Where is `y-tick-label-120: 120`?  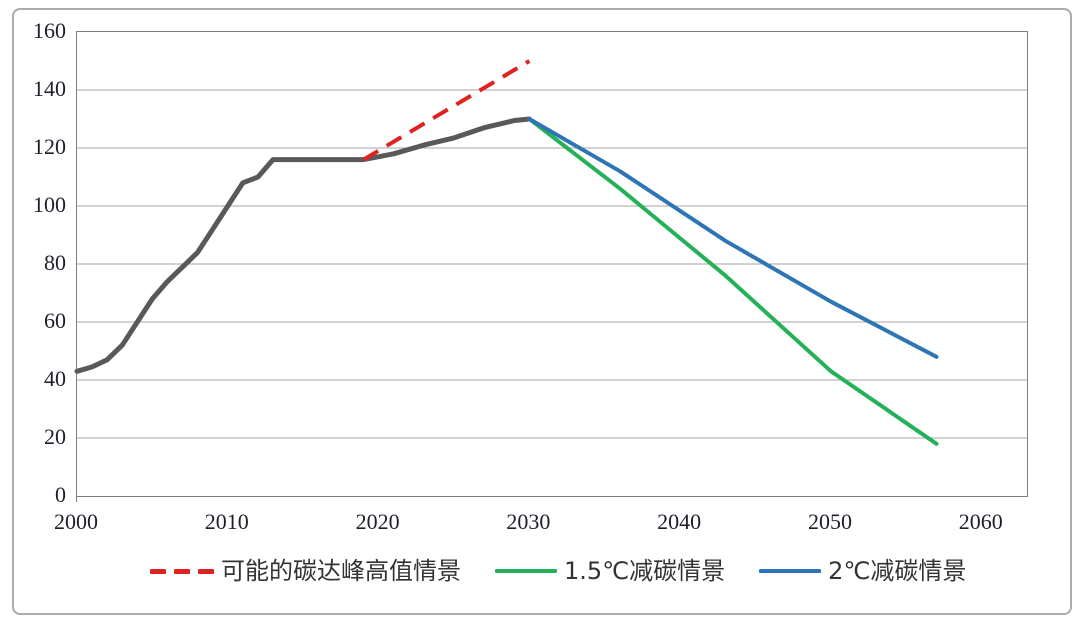
y-tick-label-120: 120 is located at coordinates (49, 146).